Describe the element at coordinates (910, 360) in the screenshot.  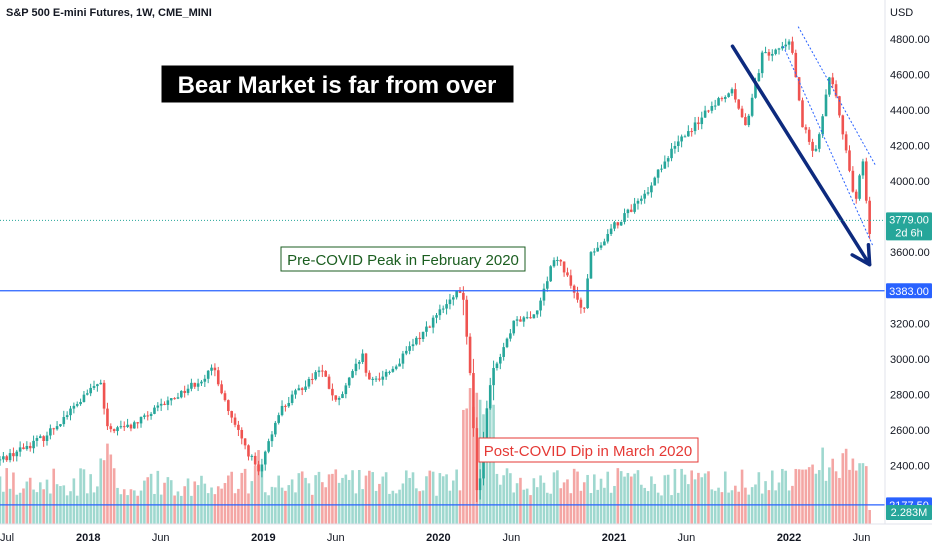
I see `price-tick-label: 3000.00` at that location.